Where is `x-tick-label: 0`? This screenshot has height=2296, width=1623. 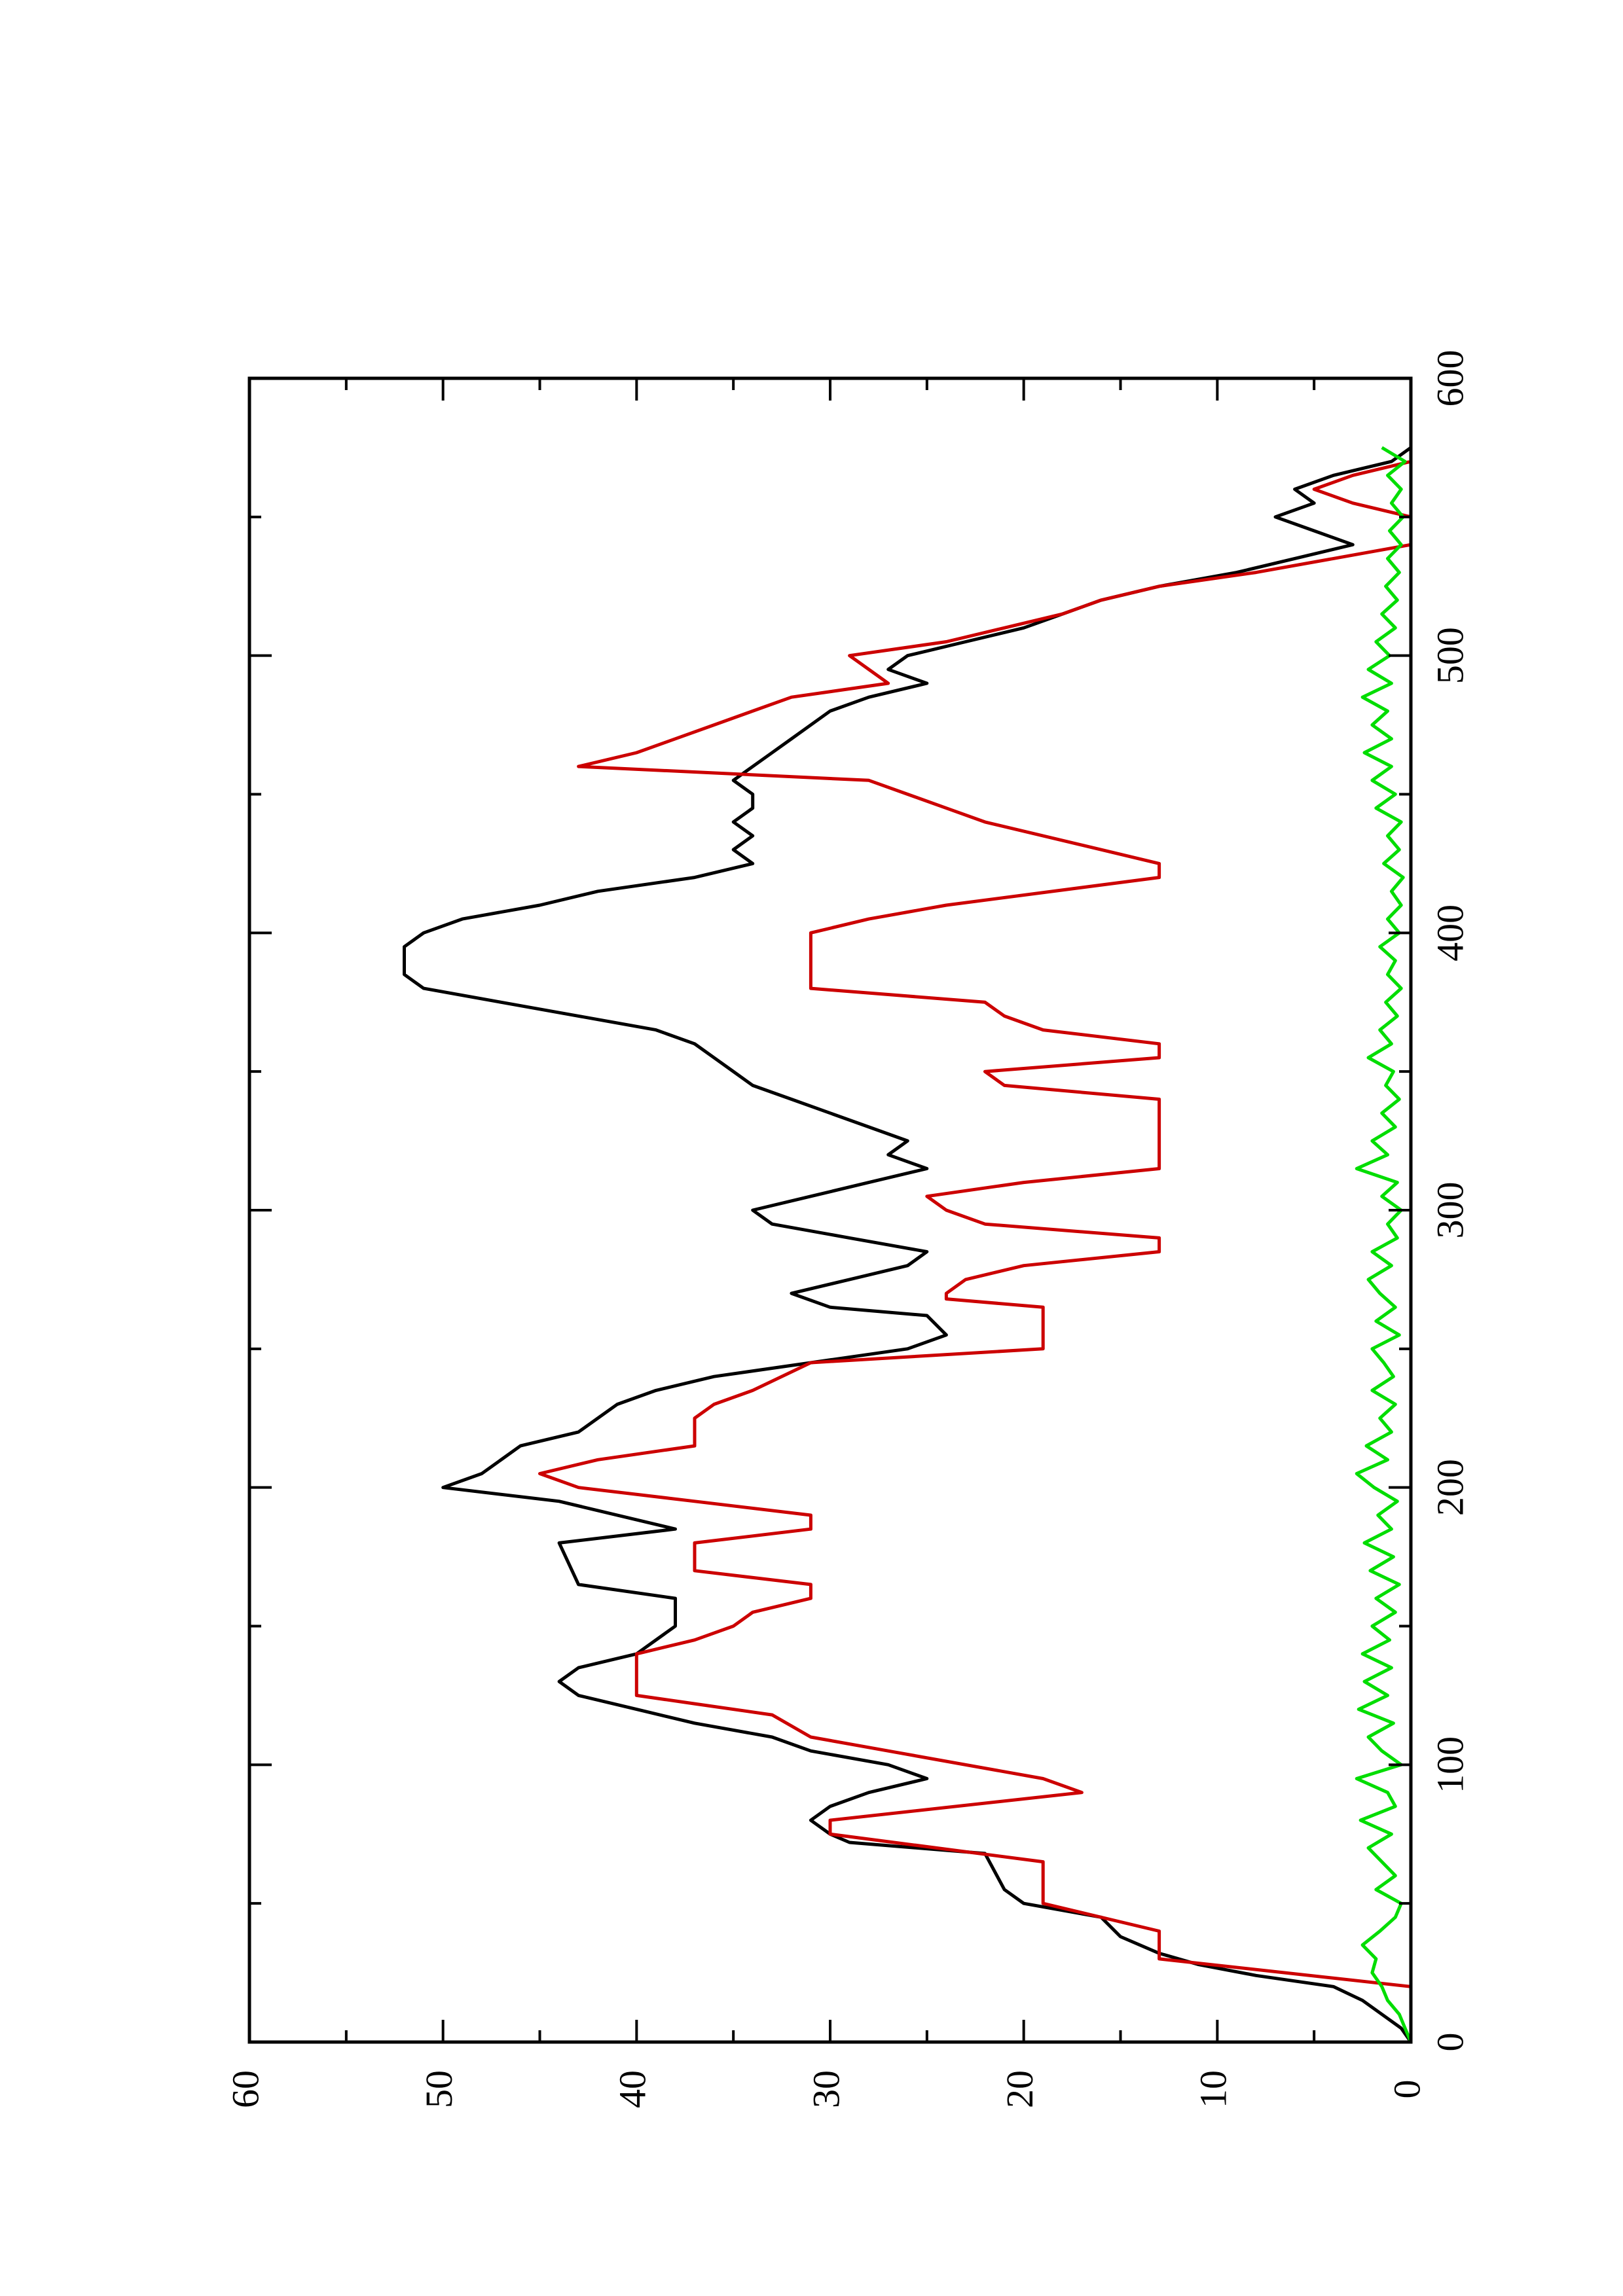
x-tick-label: 0 is located at coordinates (1450, 2042).